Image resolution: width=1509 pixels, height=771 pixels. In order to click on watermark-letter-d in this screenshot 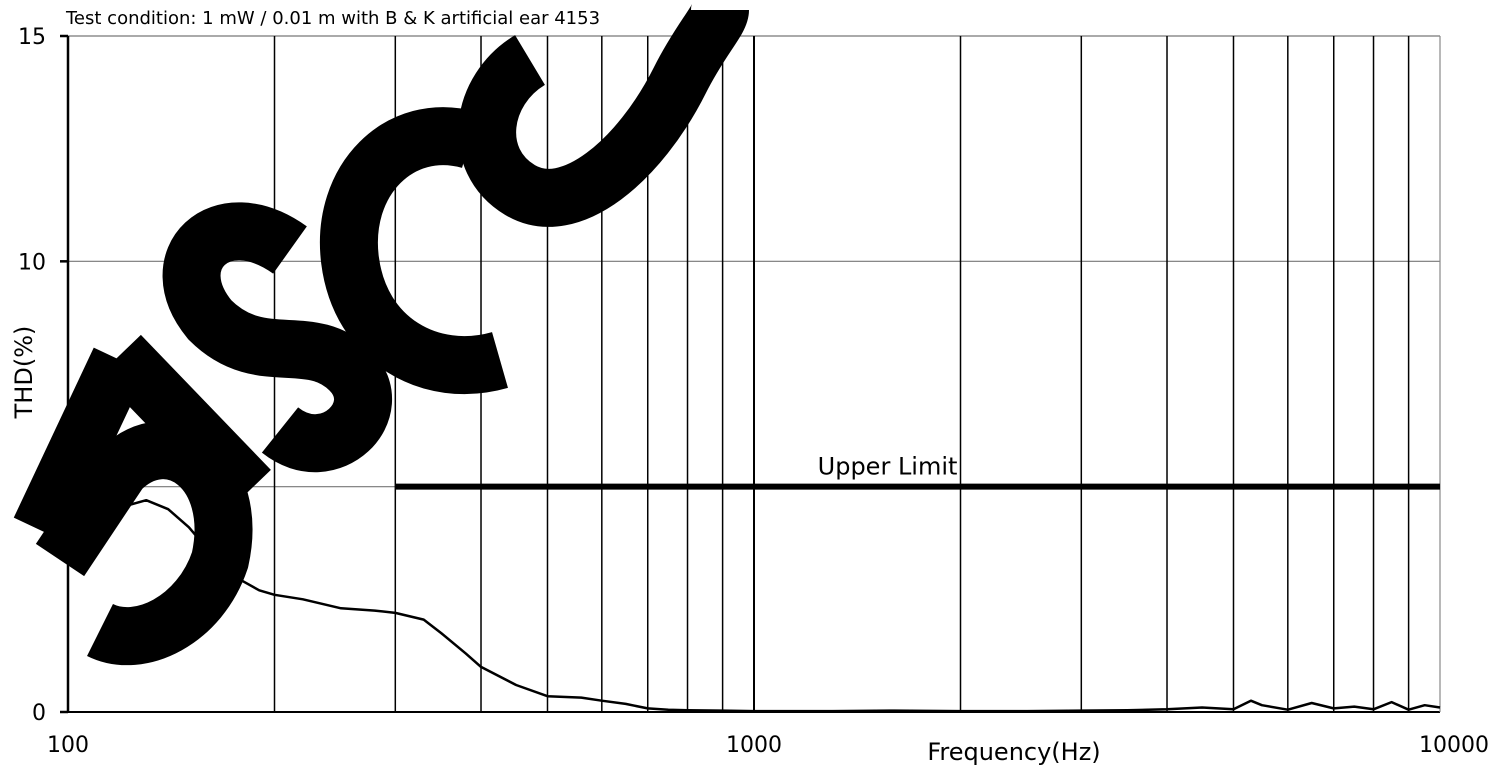, I will do `click(133, 506)`.